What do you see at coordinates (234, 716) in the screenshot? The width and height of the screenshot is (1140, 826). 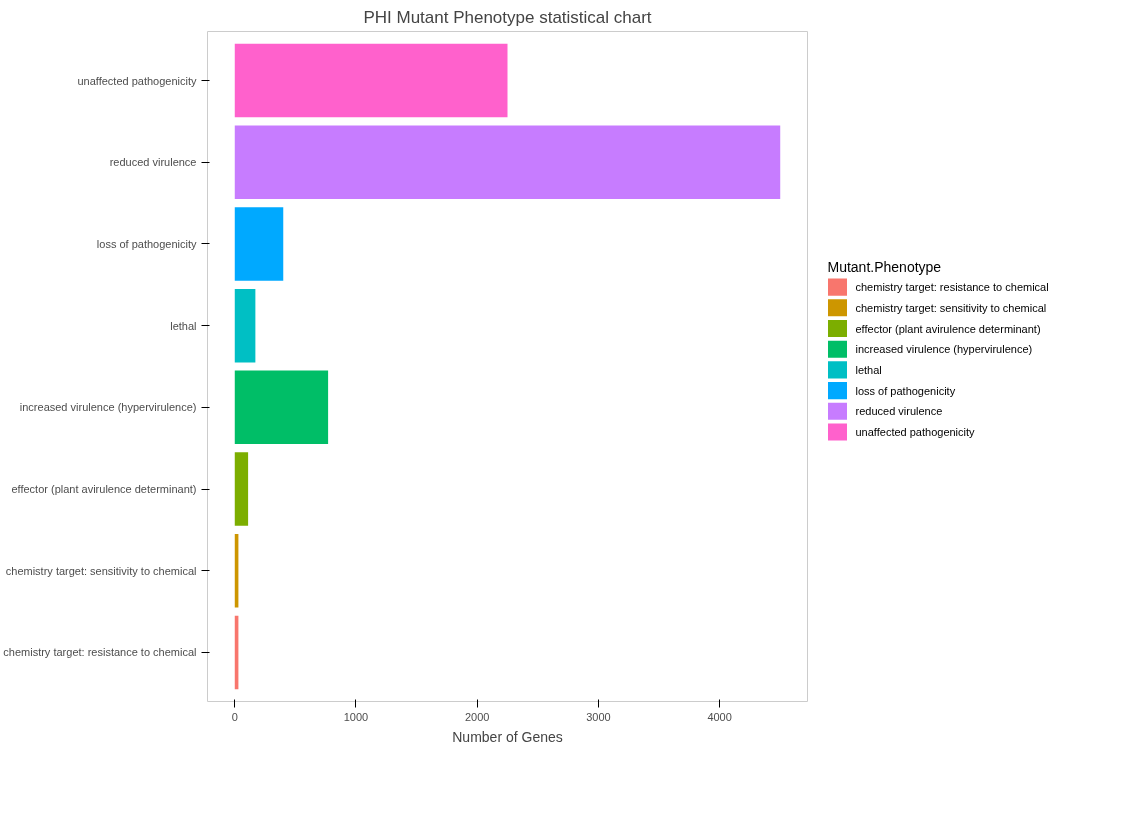 I see `x-tick-label: 0` at bounding box center [234, 716].